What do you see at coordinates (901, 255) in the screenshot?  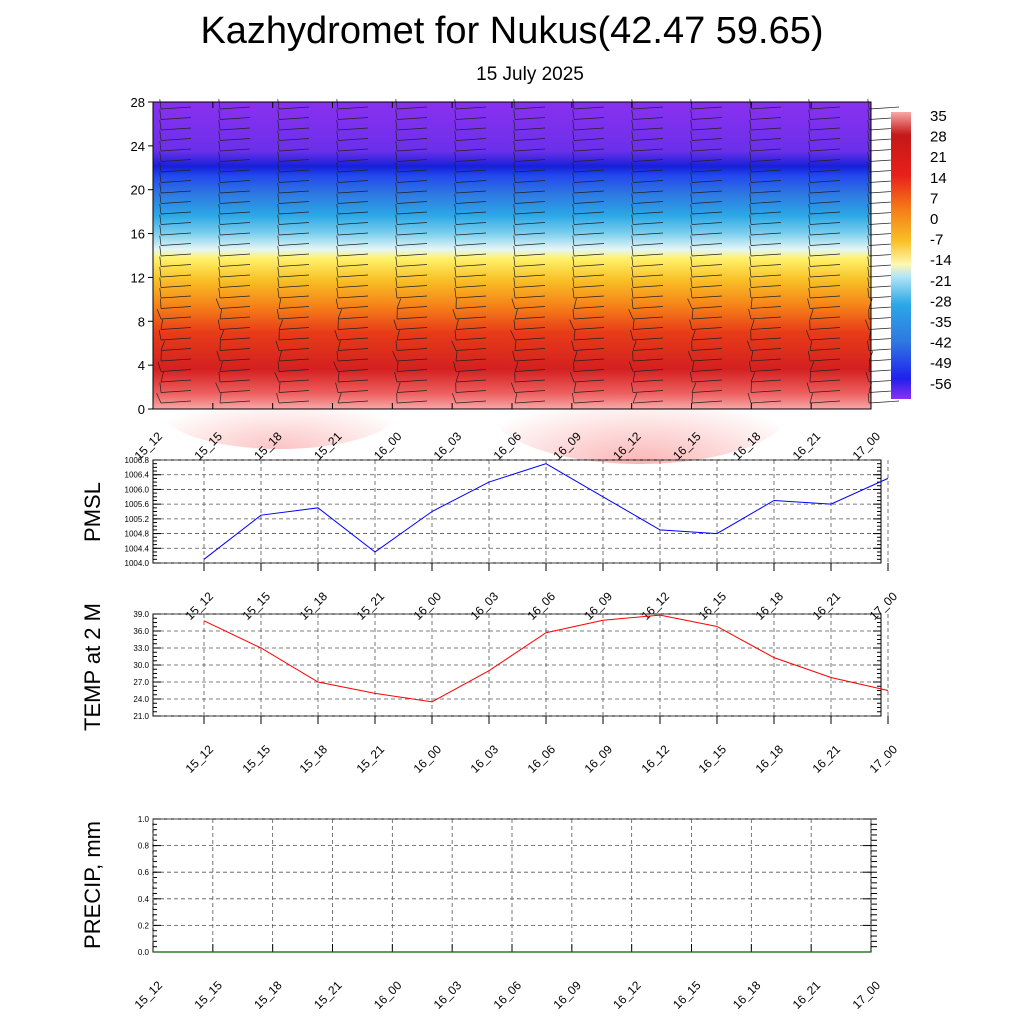 I see `colorbar` at bounding box center [901, 255].